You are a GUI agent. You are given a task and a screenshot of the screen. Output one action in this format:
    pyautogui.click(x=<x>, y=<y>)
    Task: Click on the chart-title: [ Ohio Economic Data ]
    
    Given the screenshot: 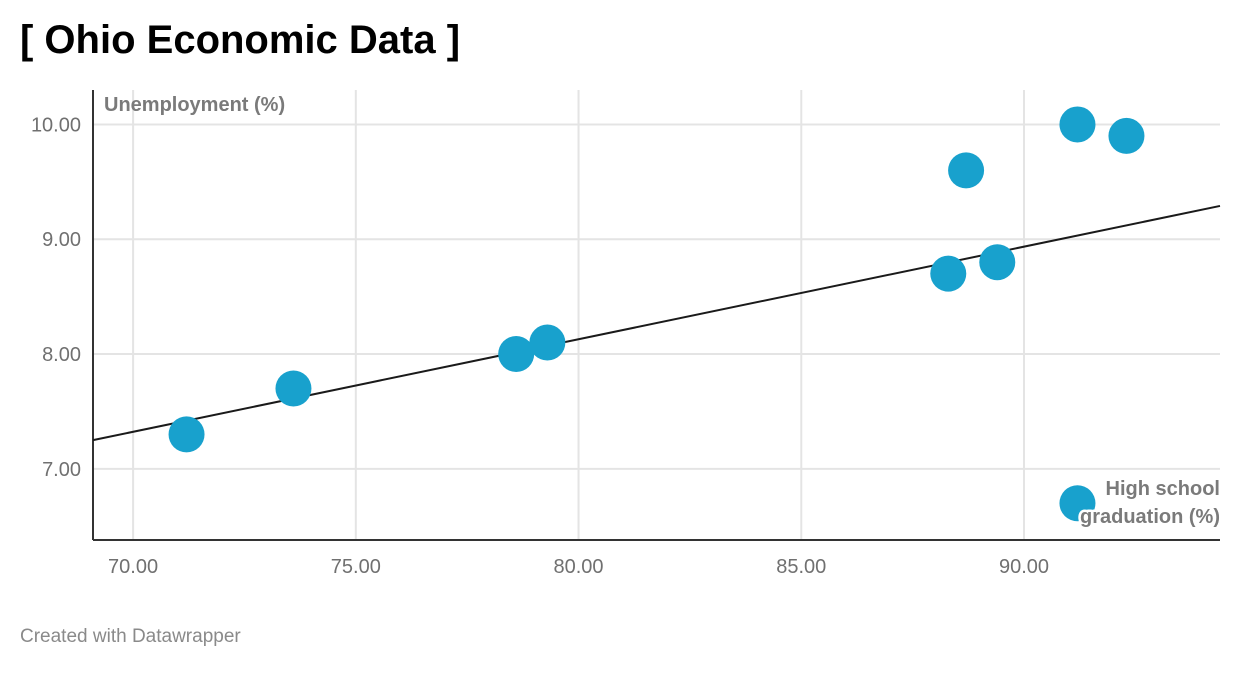 What is the action you would take?
    pyautogui.click(x=240, y=40)
    